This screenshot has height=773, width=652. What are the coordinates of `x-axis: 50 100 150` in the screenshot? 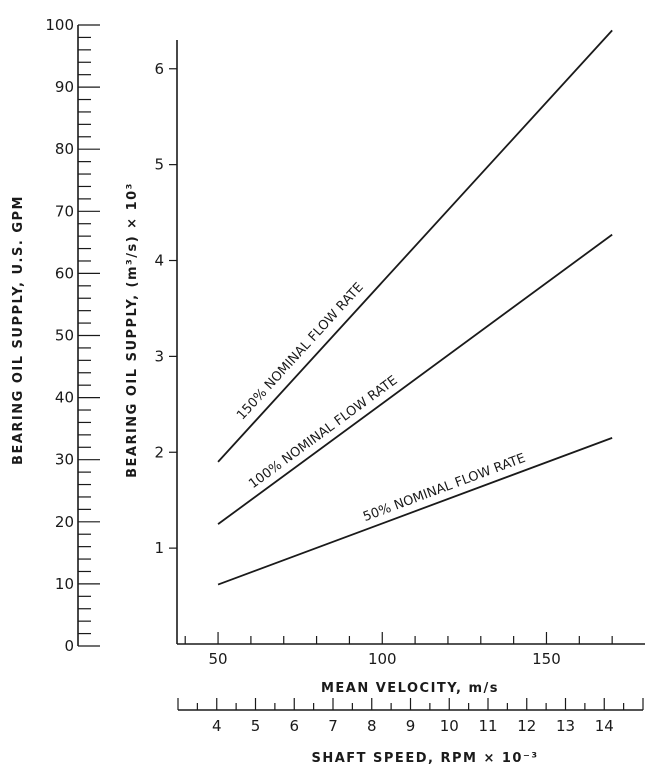 It's located at (411, 650).